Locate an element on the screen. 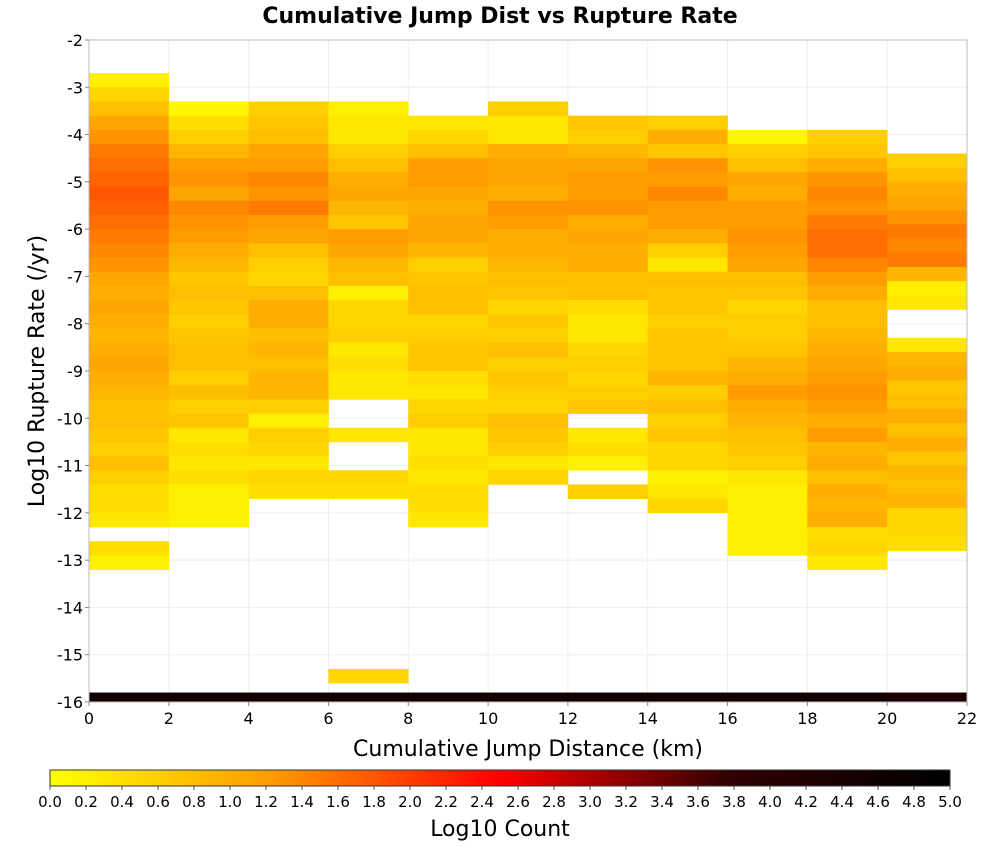  colorbar-tick-label: 4.6 is located at coordinates (878, 802).